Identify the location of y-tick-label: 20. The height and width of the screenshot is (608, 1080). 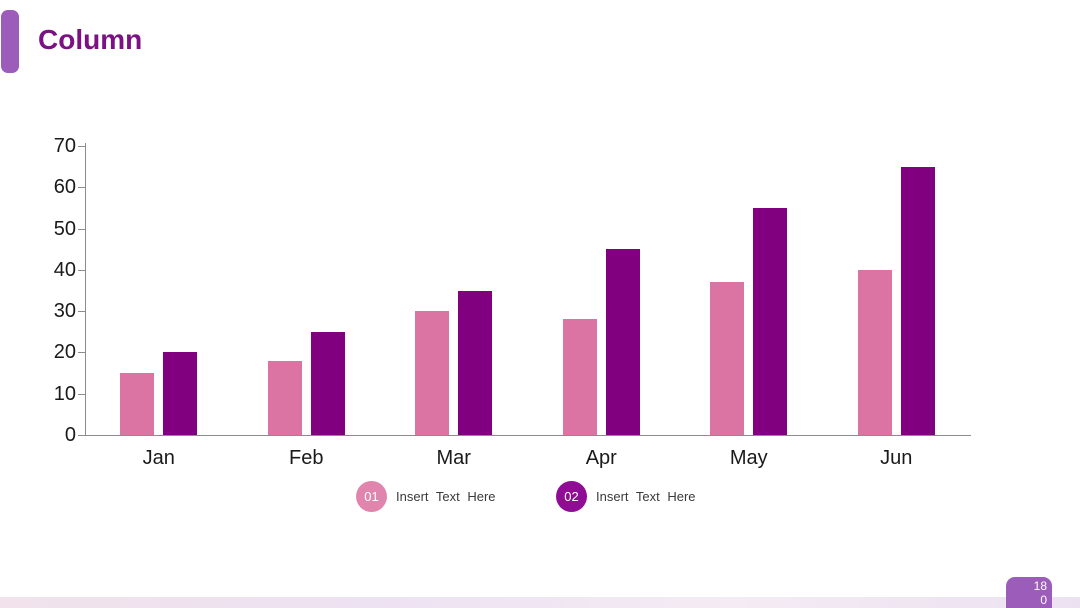
(64, 352).